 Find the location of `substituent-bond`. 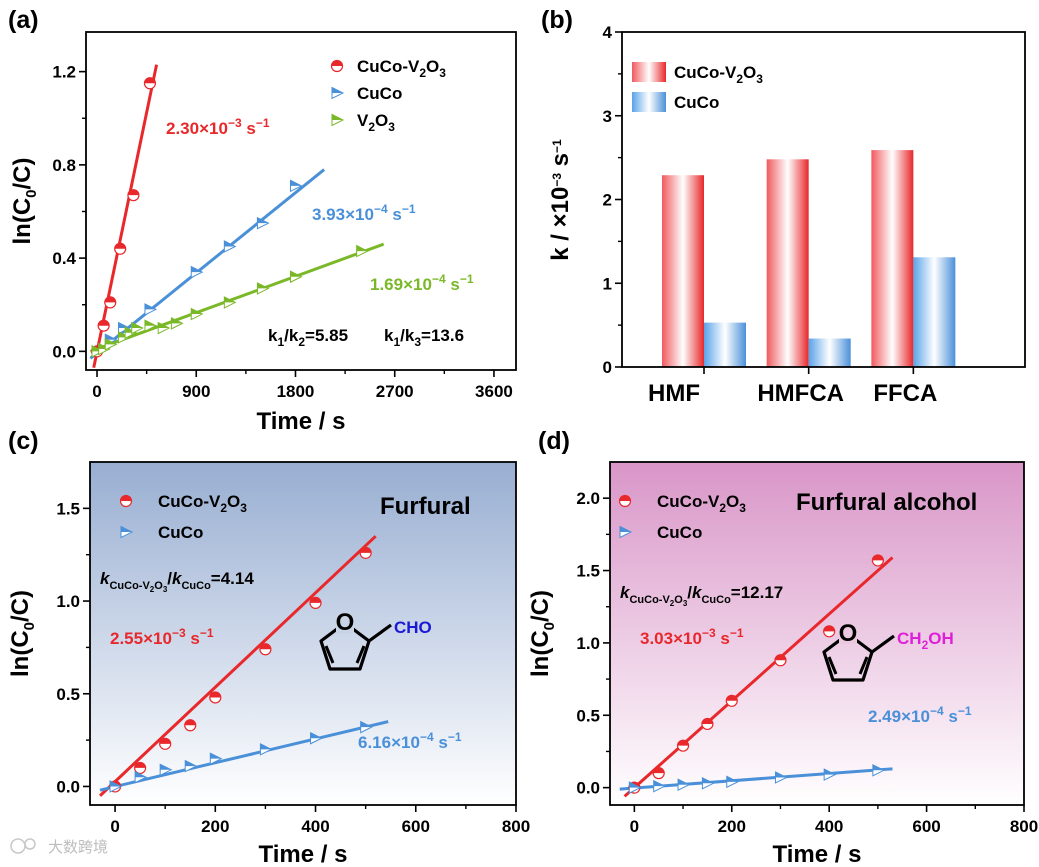

substituent-bond is located at coordinates (883, 644).